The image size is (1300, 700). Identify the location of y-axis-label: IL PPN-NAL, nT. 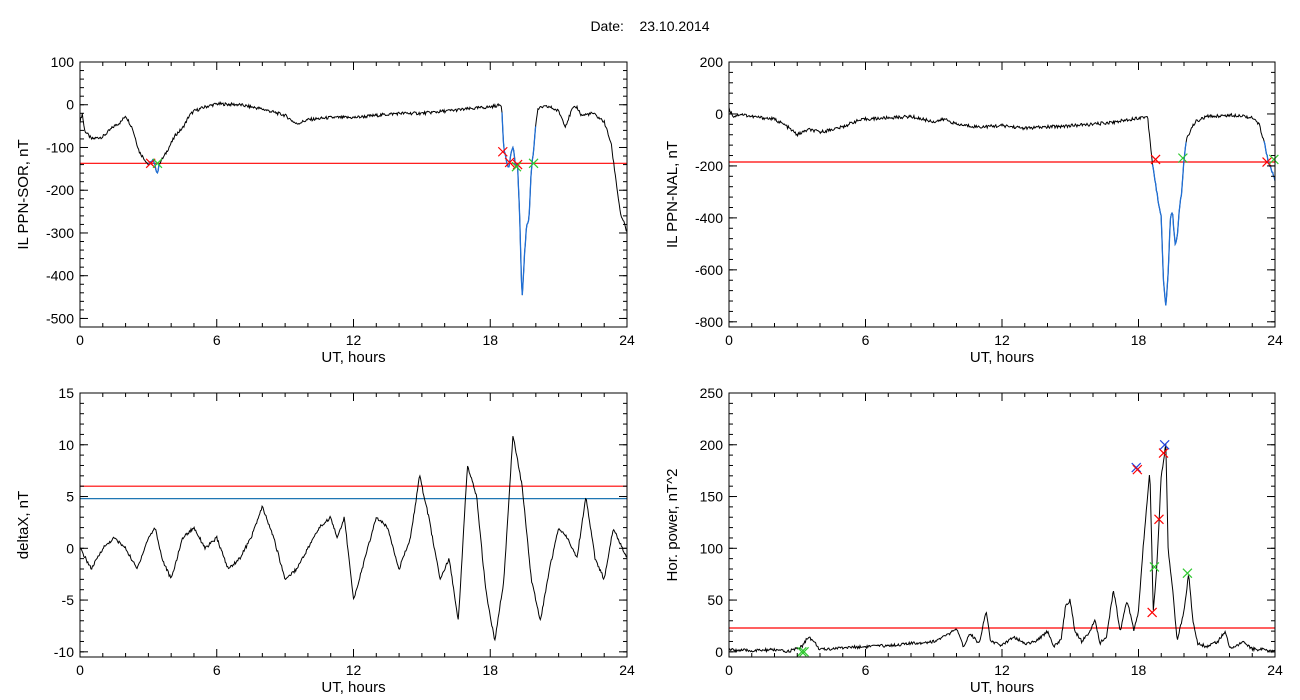
(672, 194).